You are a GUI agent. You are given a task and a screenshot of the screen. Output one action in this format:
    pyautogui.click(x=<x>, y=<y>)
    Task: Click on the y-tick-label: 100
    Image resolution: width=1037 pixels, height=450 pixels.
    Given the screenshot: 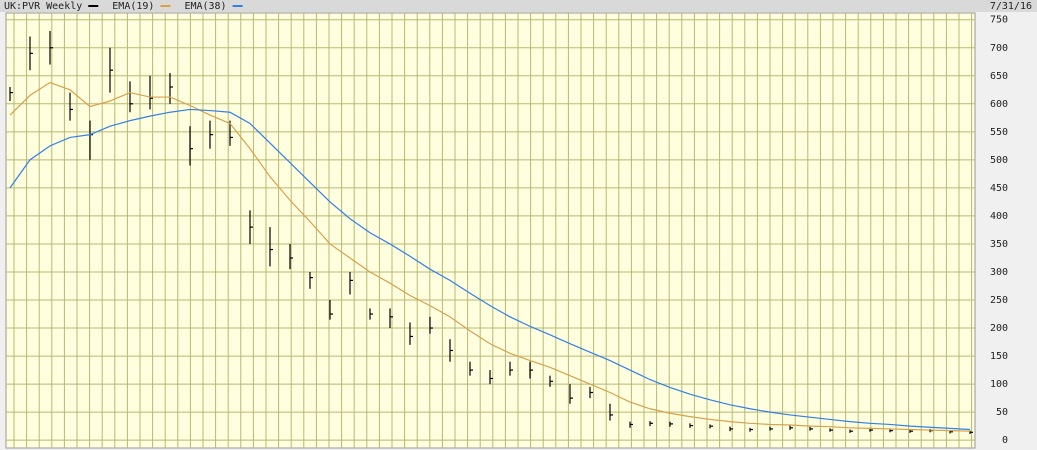 What is the action you would take?
    pyautogui.click(x=999, y=384)
    